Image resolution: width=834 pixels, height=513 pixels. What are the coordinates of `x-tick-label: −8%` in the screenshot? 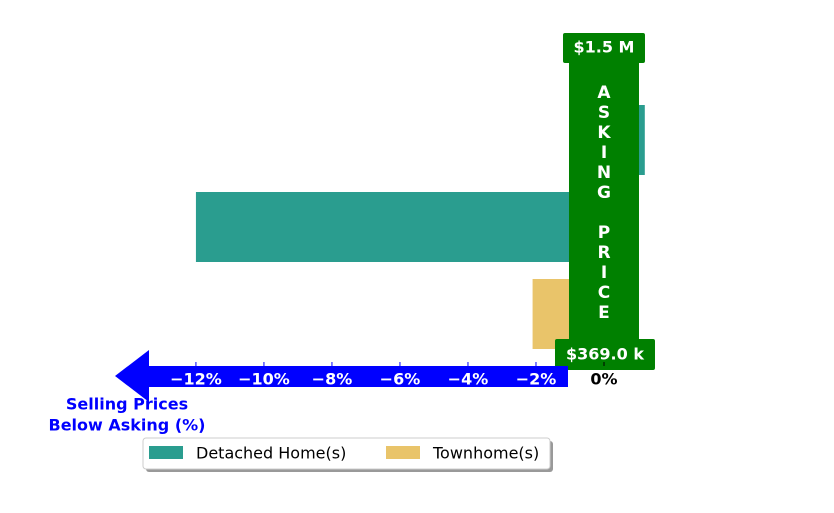 It's located at (332, 379).